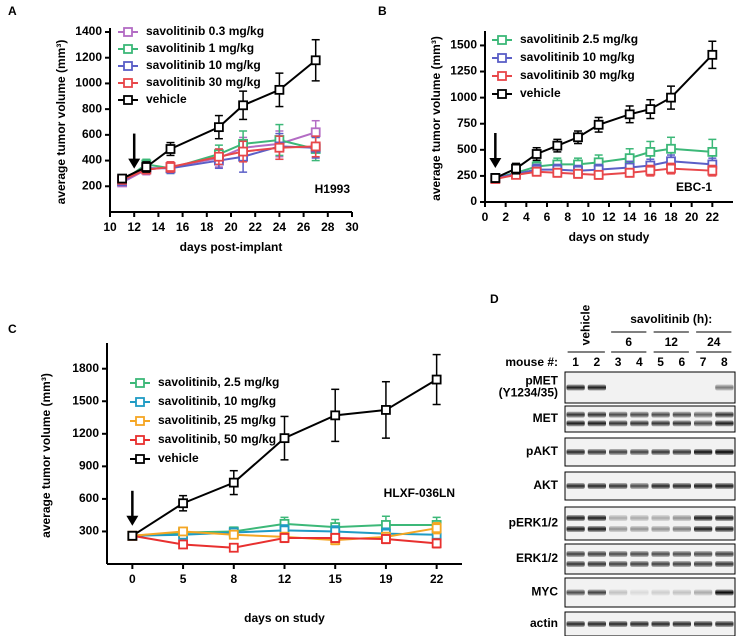 This screenshot has height=636, width=740. What do you see at coordinates (639, 362) in the screenshot?
I see `lane-label: 4` at bounding box center [639, 362].